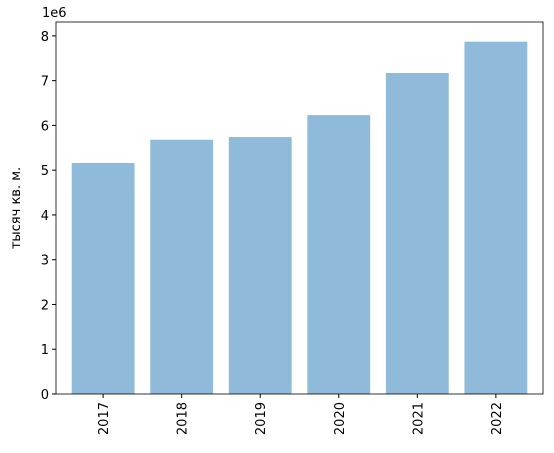 This screenshot has width=554, height=453. Describe the element at coordinates (497, 418) in the screenshot. I see `x-tick-label: 2022` at that location.